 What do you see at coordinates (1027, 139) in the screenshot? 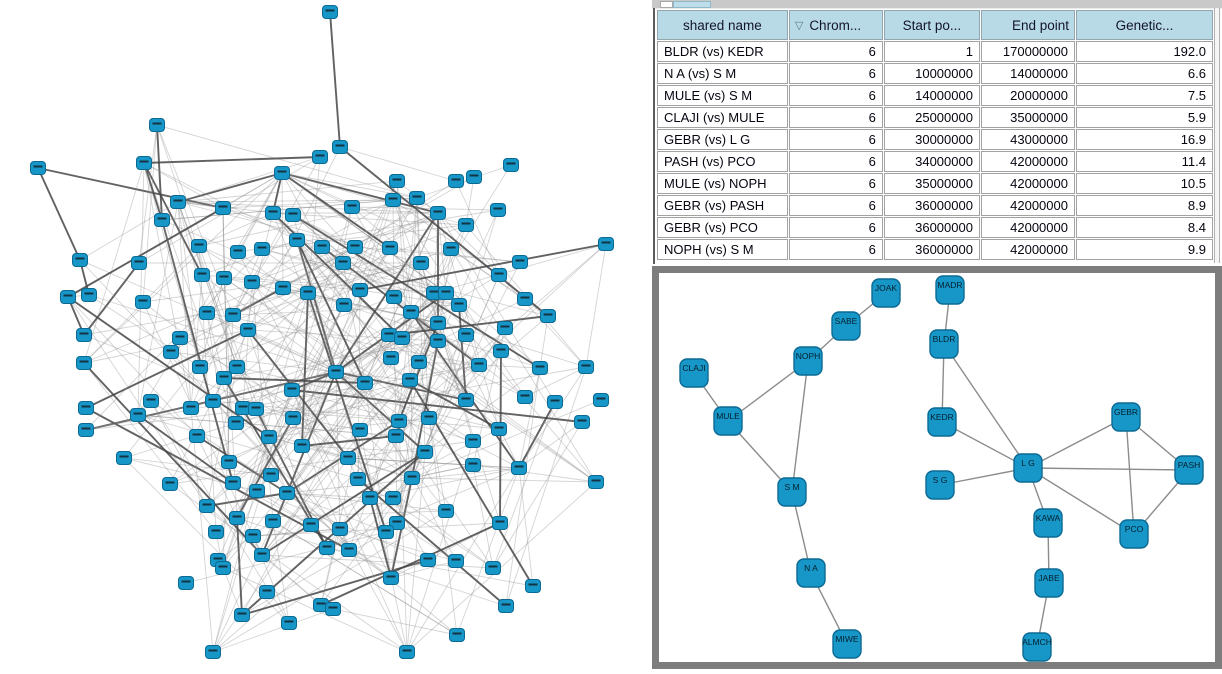
I see `table-cell: 43000000` at bounding box center [1027, 139].